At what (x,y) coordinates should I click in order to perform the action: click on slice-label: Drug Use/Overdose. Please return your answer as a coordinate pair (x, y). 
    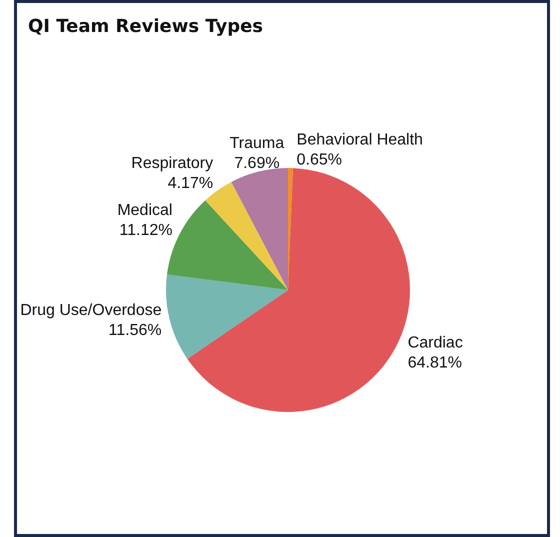
    Looking at the image, I should click on (91, 310).